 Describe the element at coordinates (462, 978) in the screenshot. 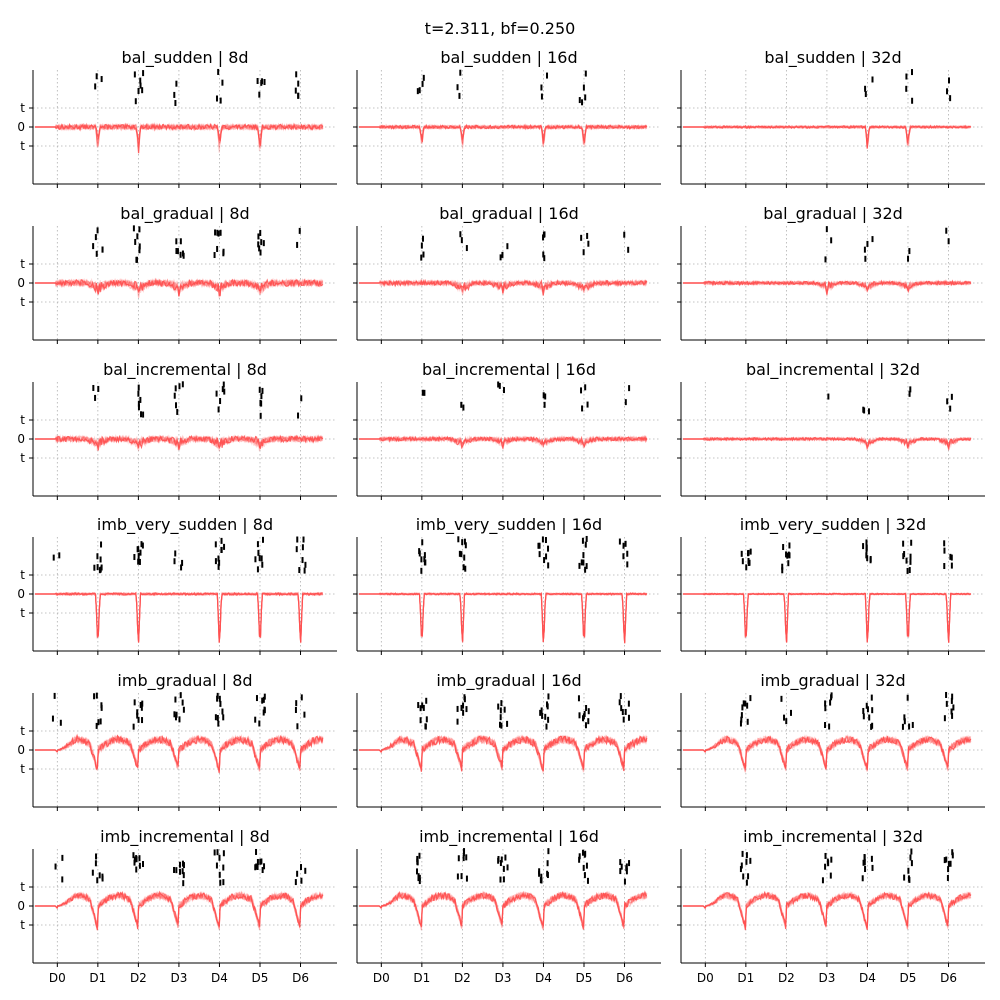

I see `x-tick-label: D2` at that location.